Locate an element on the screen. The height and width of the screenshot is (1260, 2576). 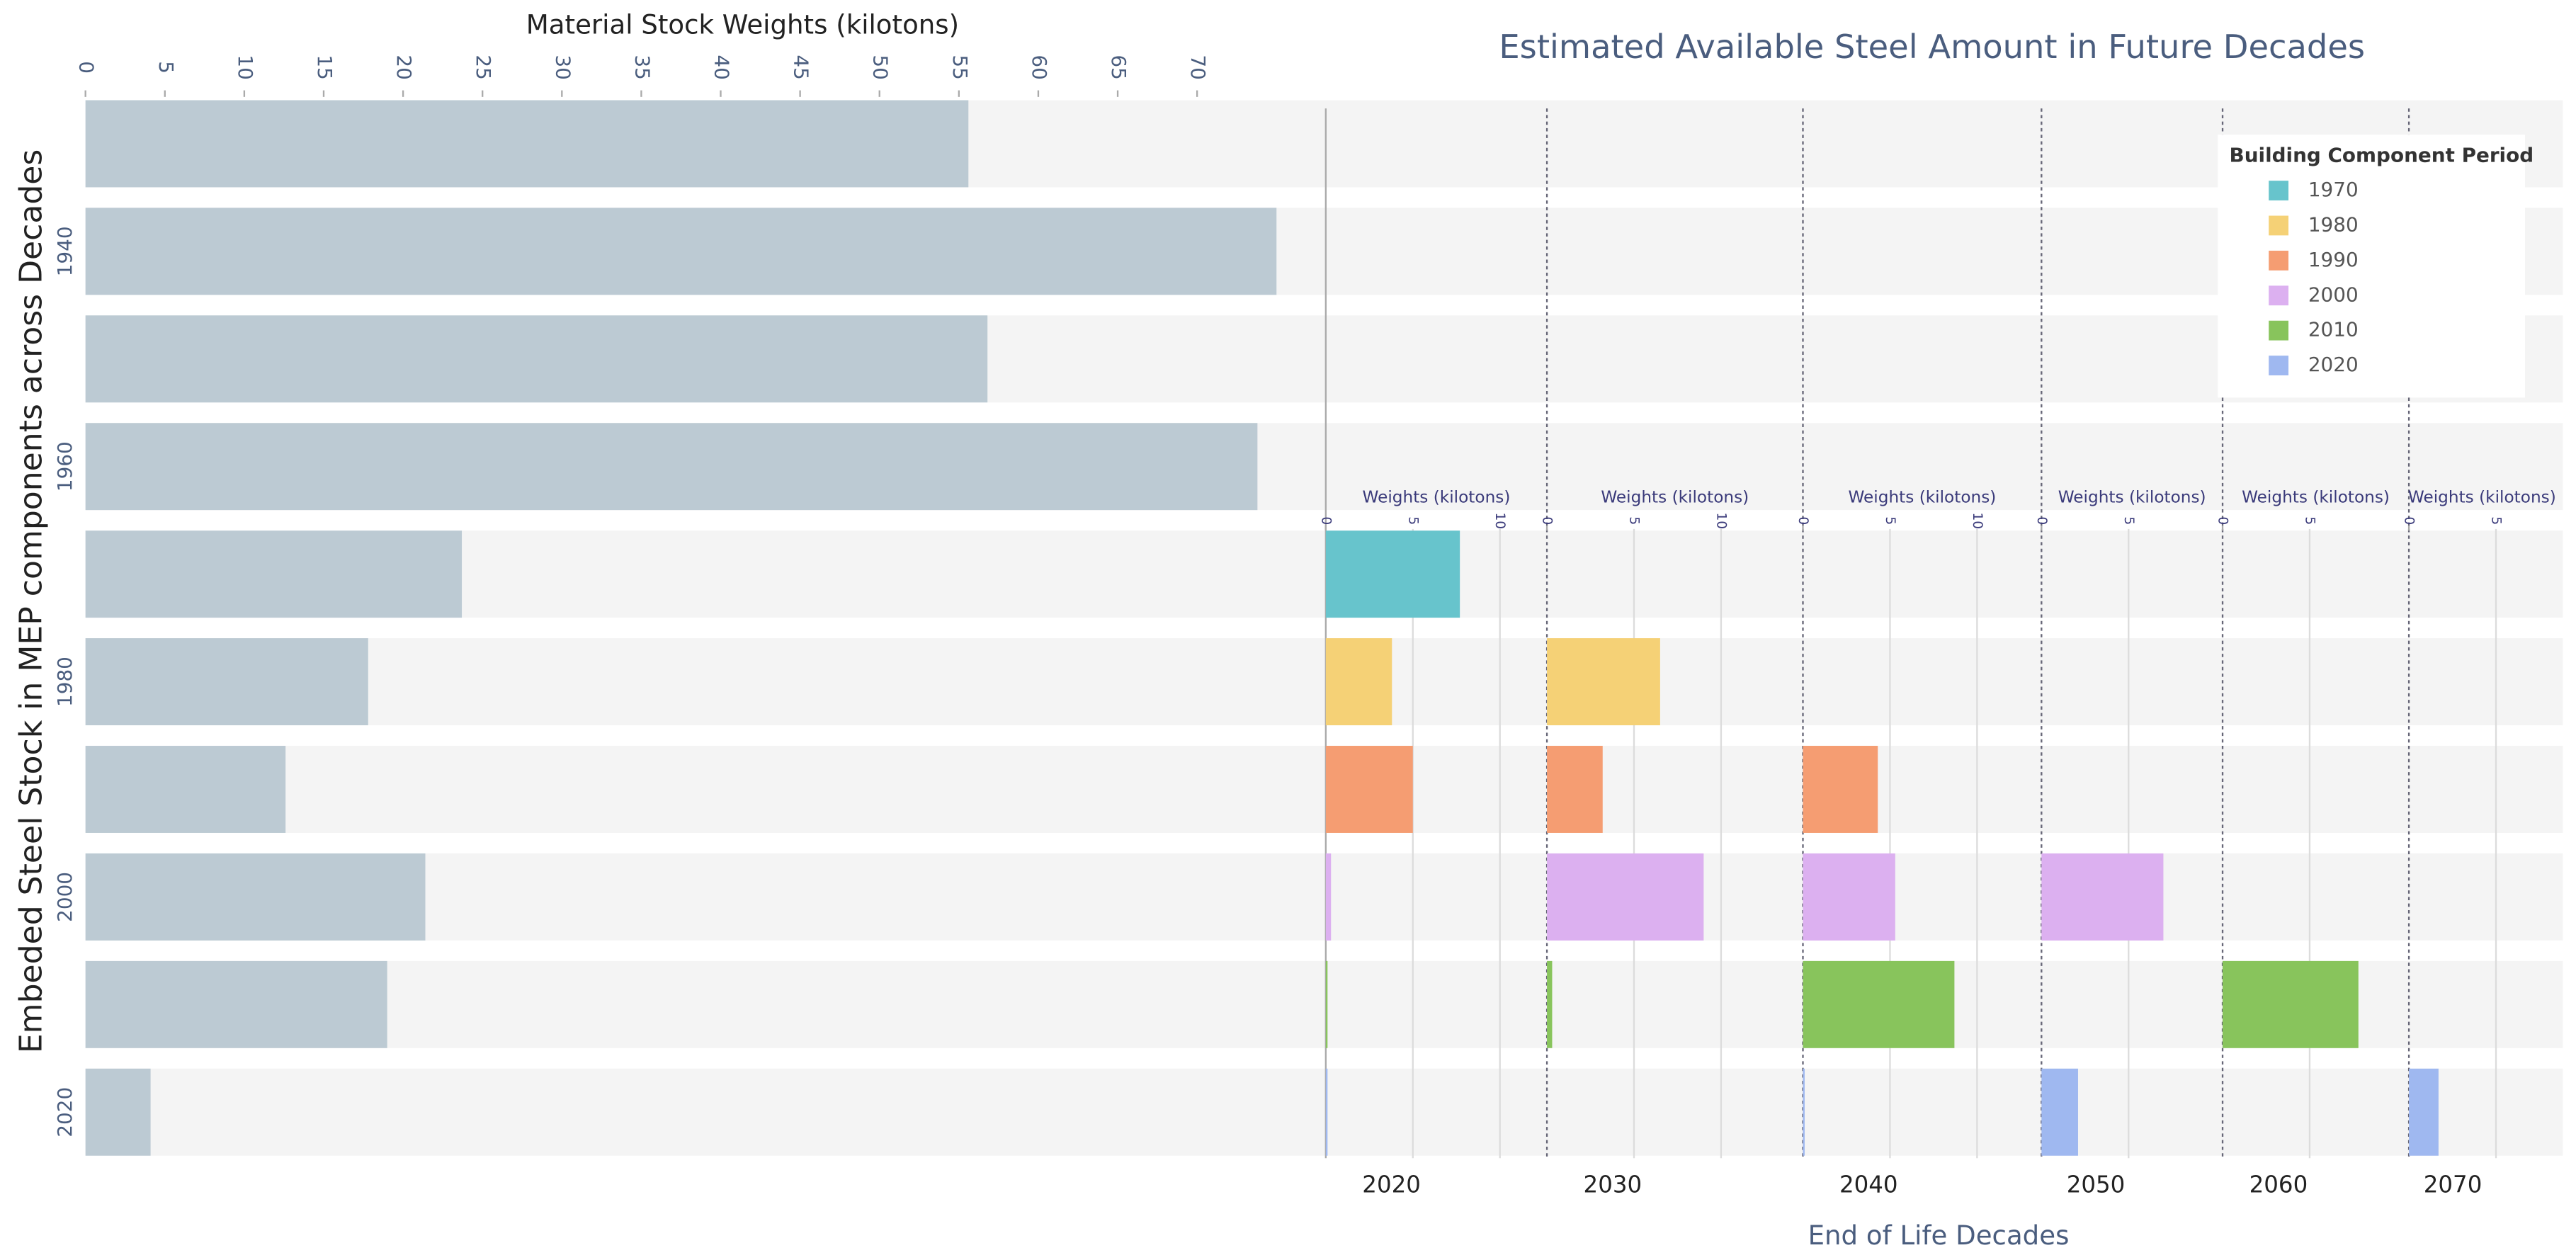
x-tick-label: 55 is located at coordinates (960, 67).